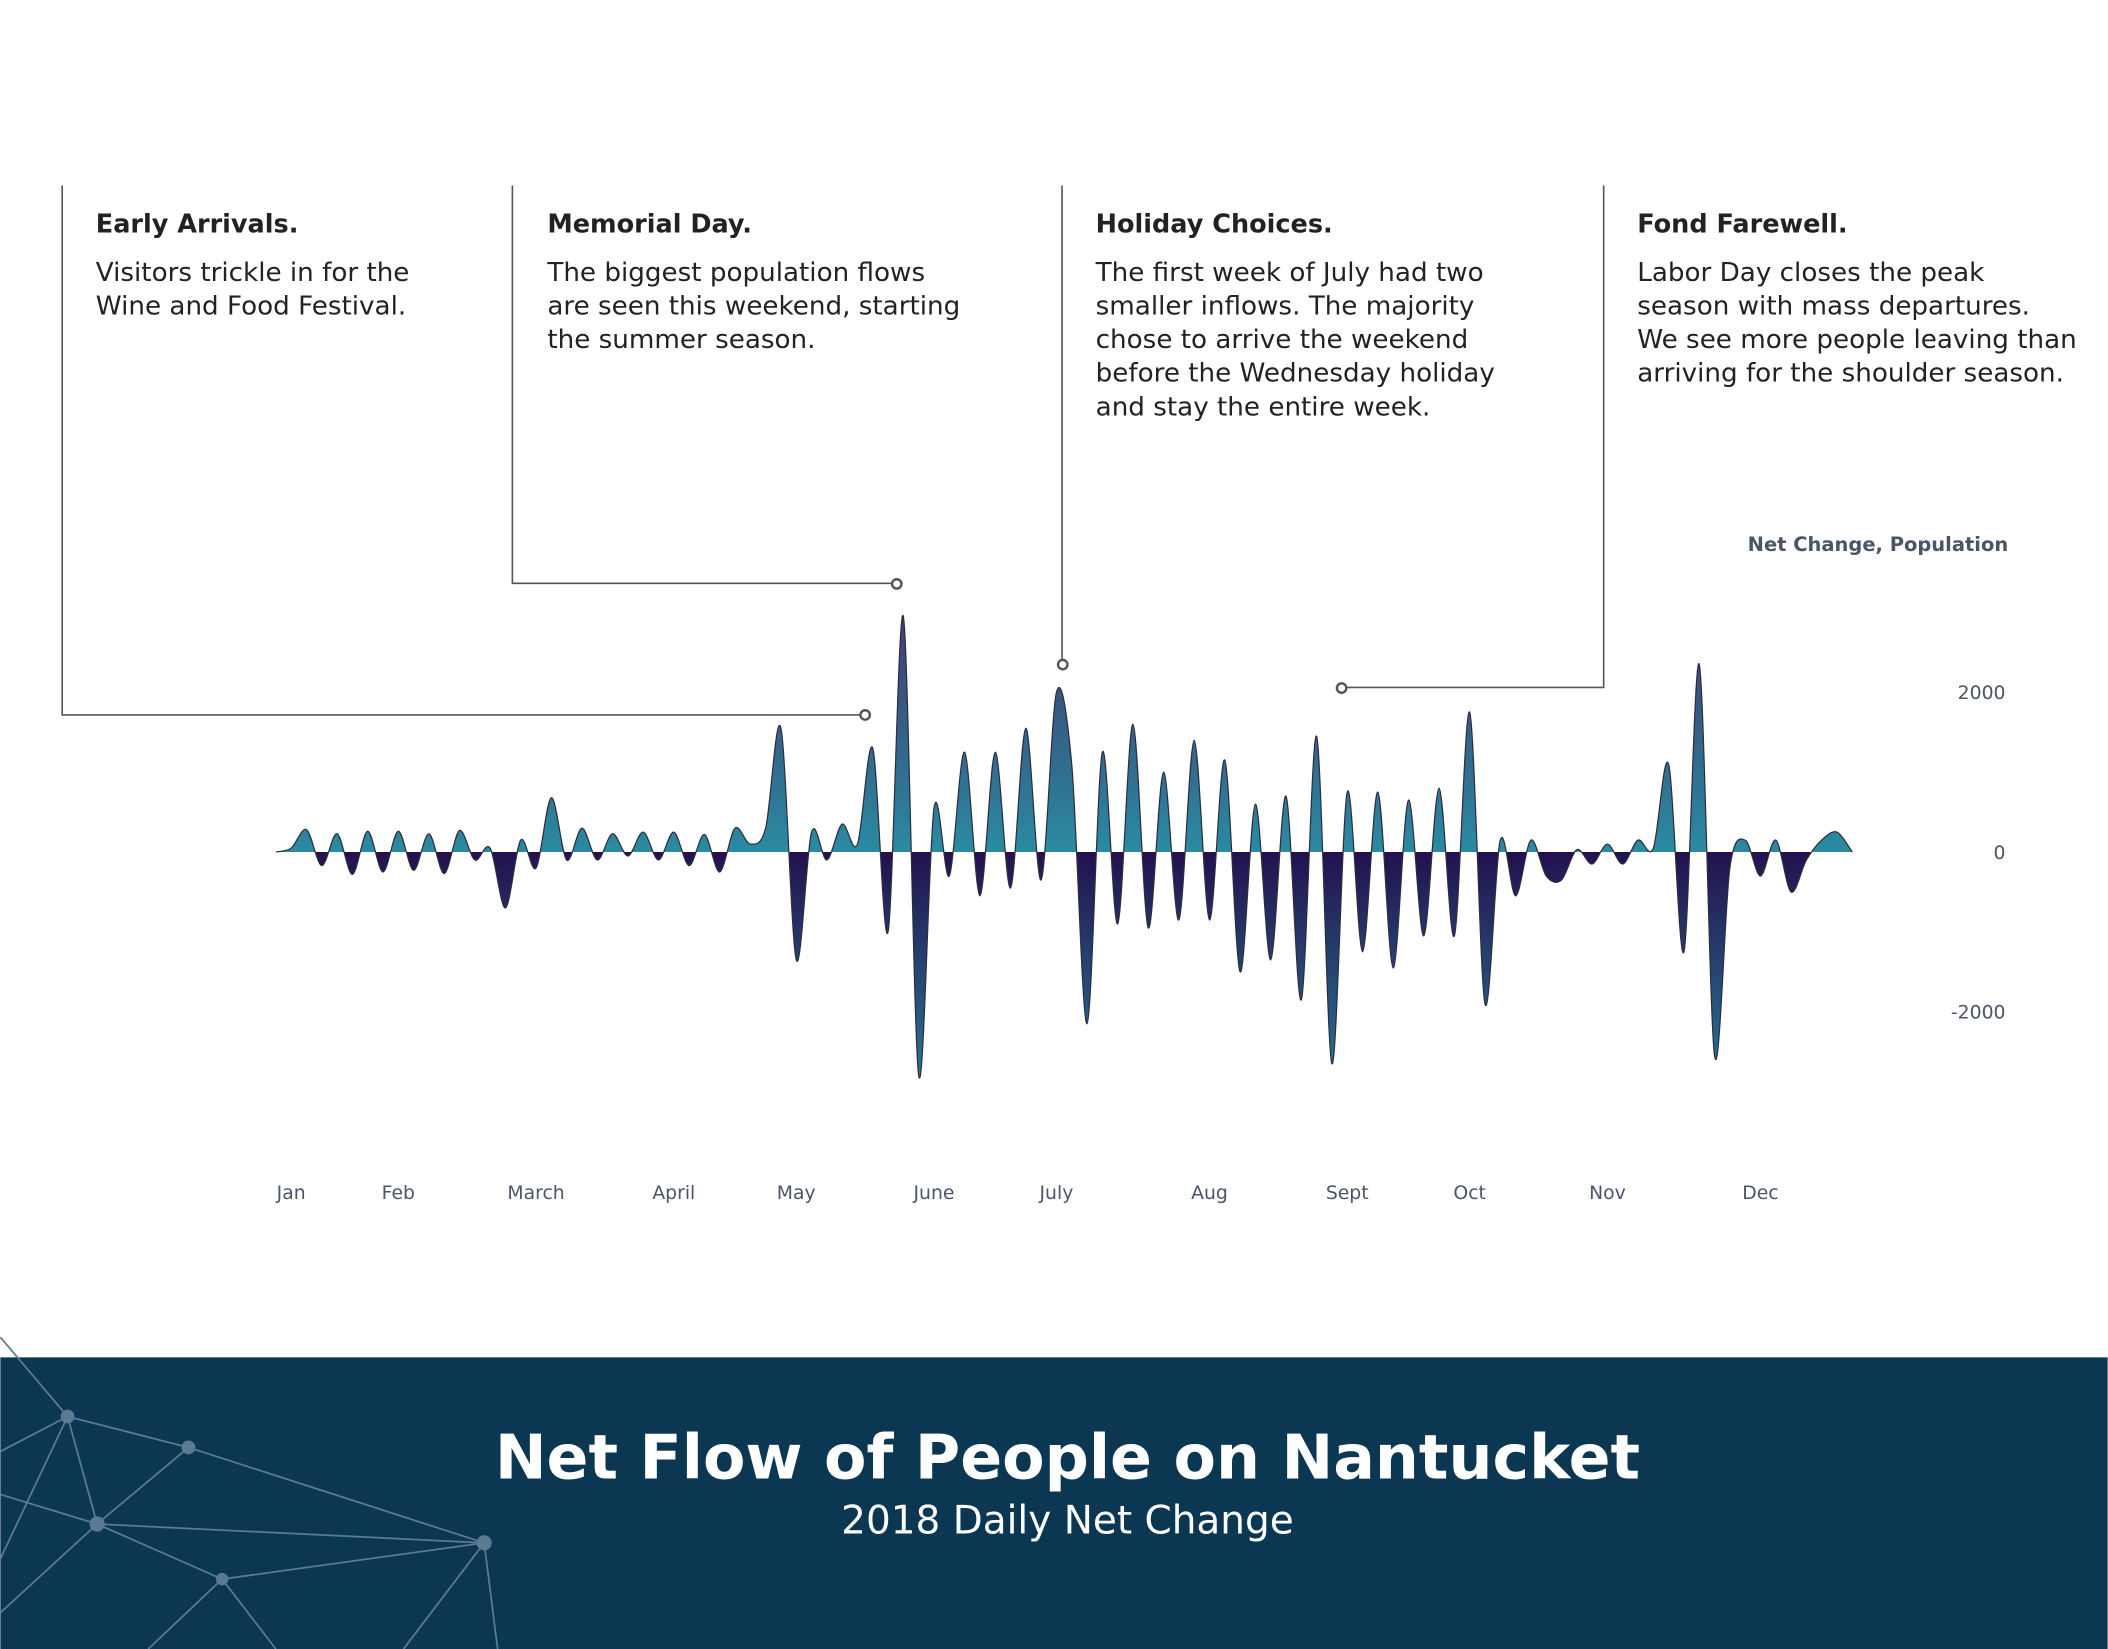 This screenshot has width=2108, height=1649. I want to click on x-tick-label: Jan, so click(291, 1193).